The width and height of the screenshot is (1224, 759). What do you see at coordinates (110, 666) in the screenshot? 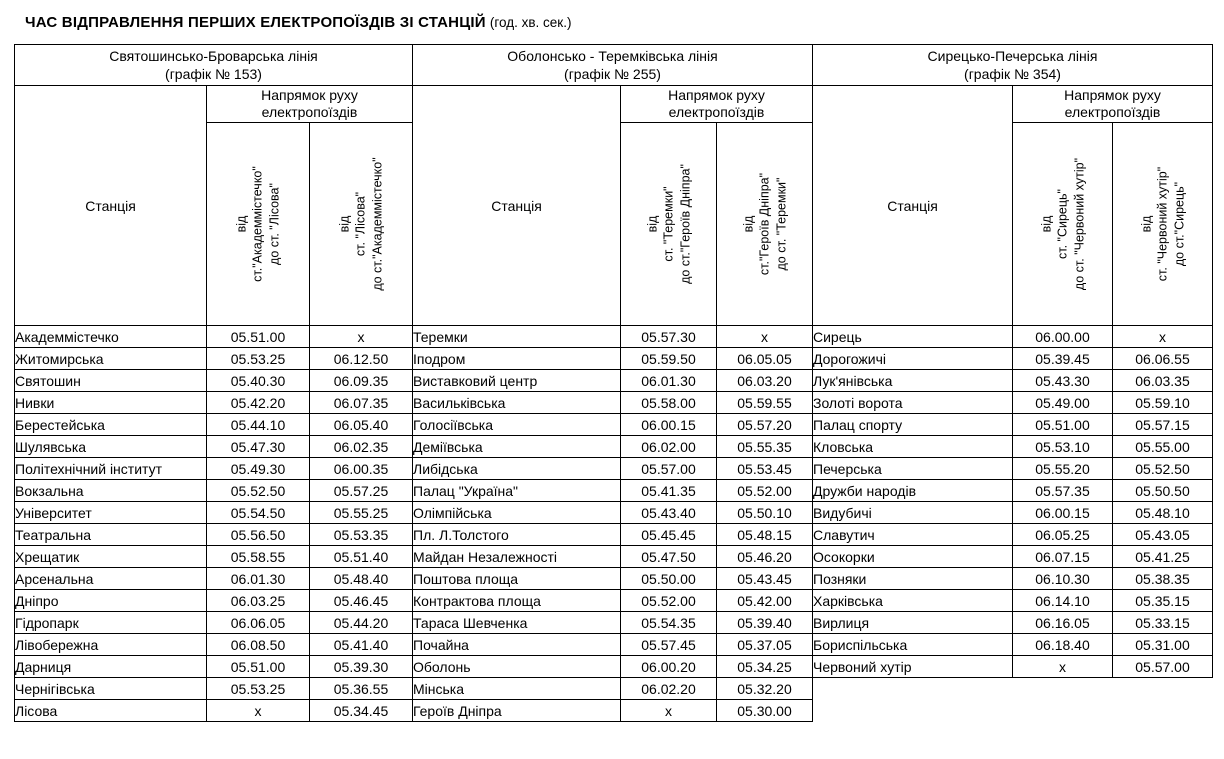
I see `station-cell: Дарниця` at bounding box center [110, 666].